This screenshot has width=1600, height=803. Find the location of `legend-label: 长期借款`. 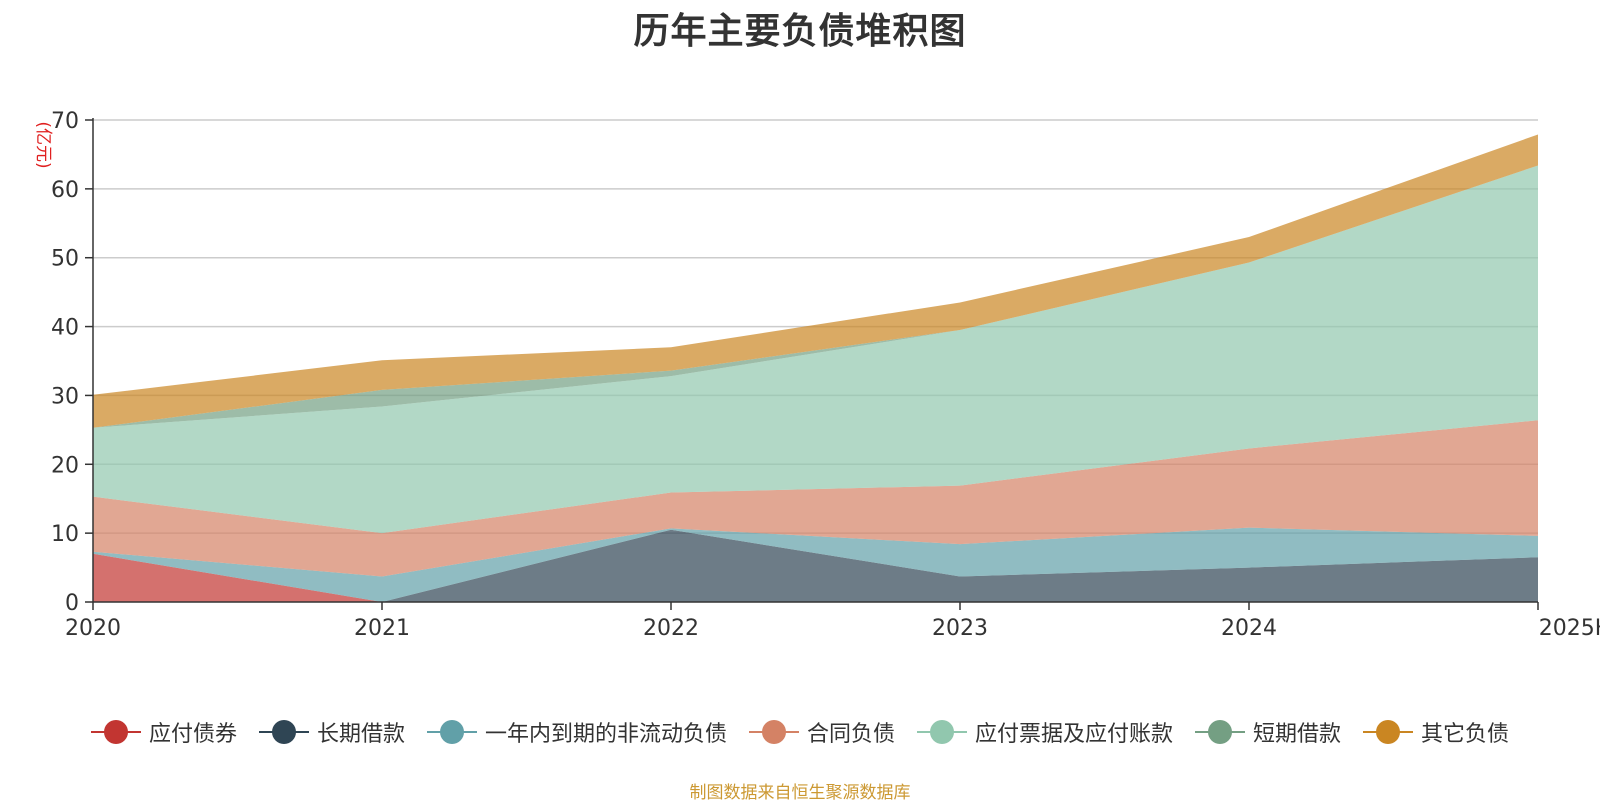

legend-label: 长期借款 is located at coordinates (360, 734).